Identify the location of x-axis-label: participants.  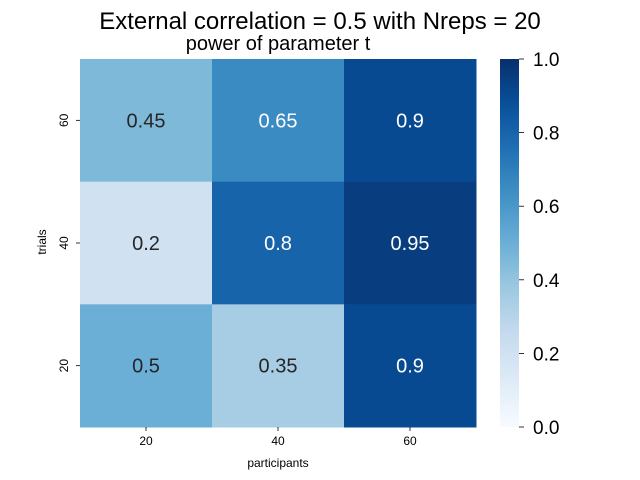
(277, 463).